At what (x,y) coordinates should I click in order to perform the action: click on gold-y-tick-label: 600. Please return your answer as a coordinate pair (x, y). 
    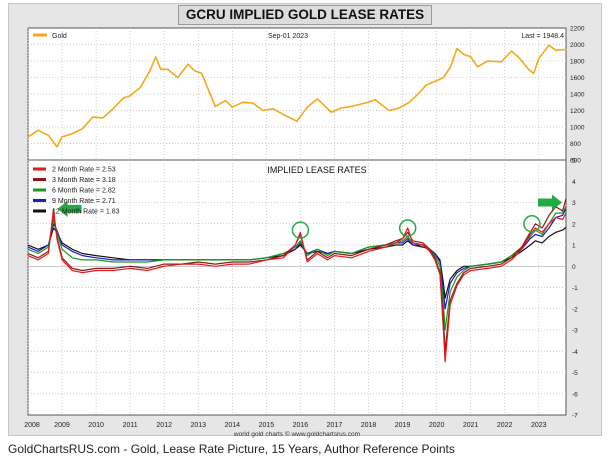
    Looking at the image, I should click on (575, 161).